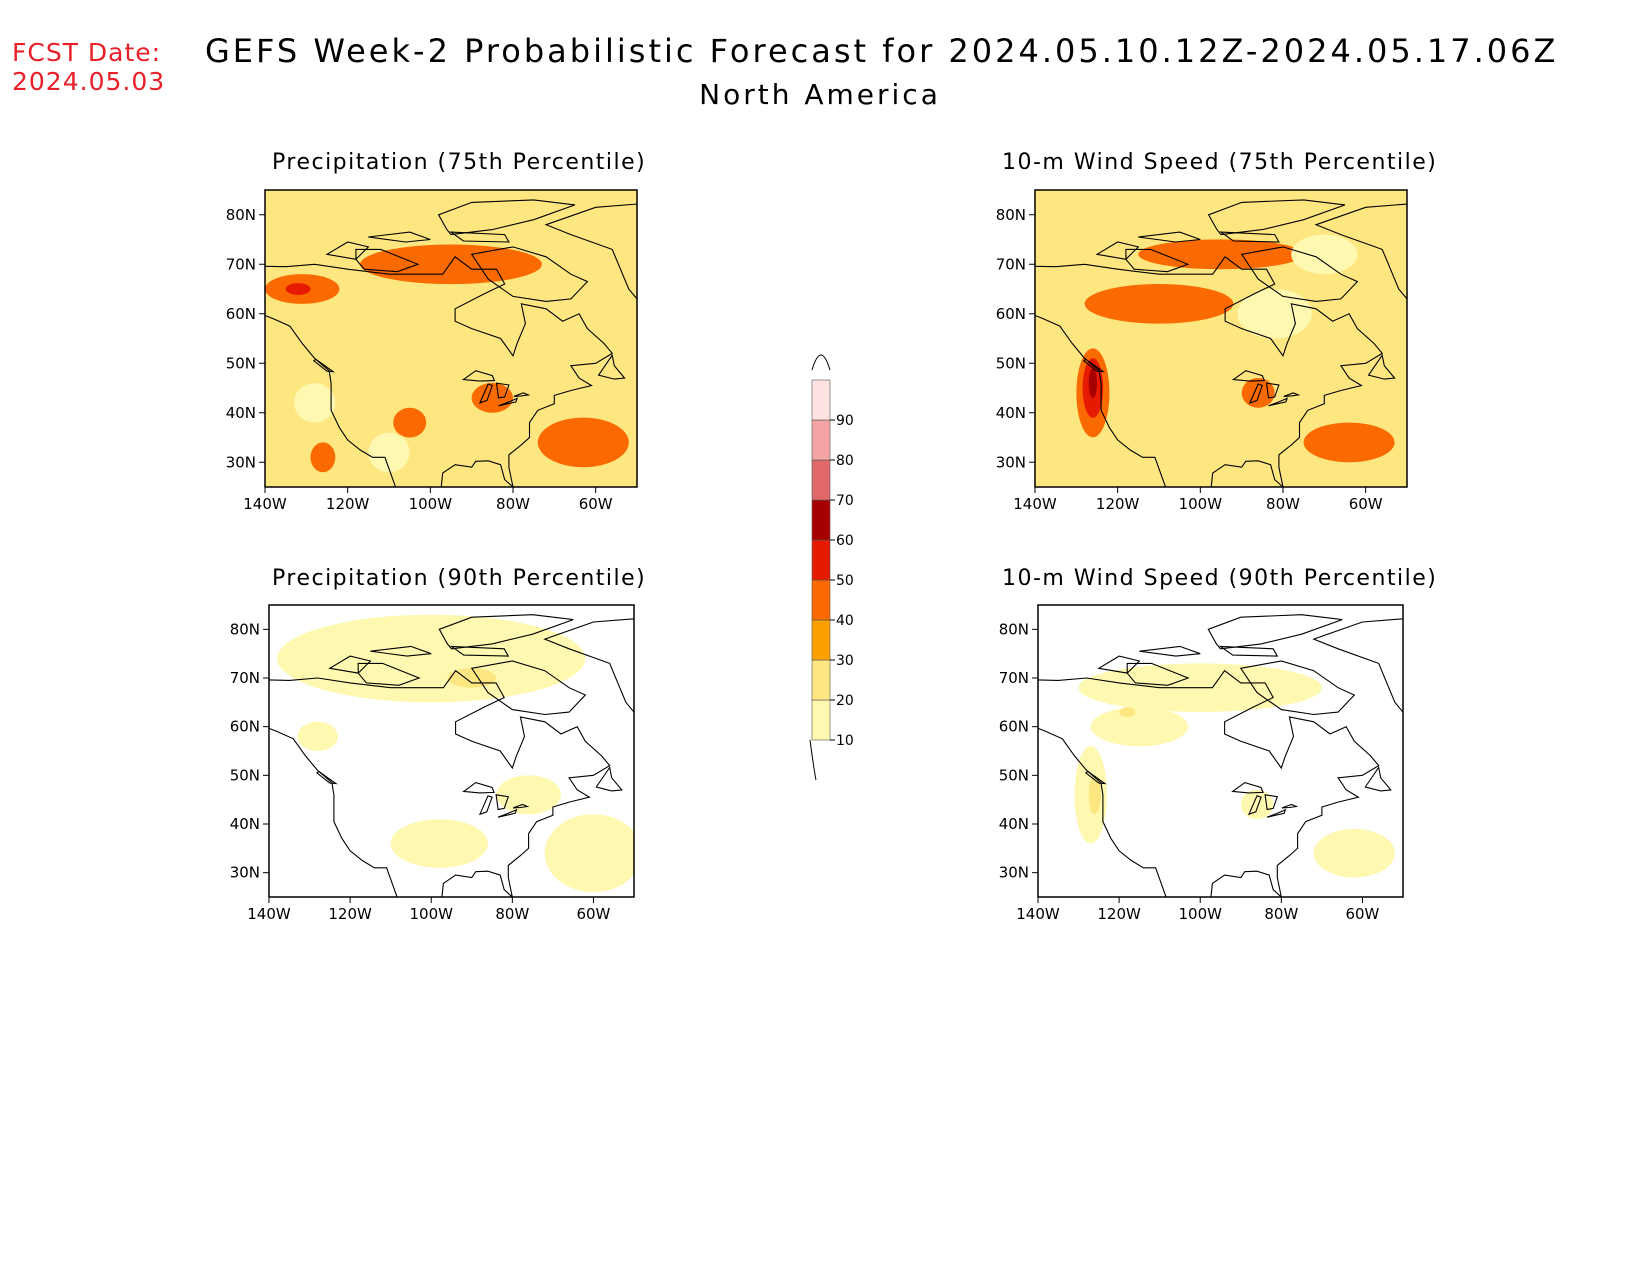 This screenshot has width=1650, height=1275. I want to click on legend-tick-label: 30, so click(845, 661).